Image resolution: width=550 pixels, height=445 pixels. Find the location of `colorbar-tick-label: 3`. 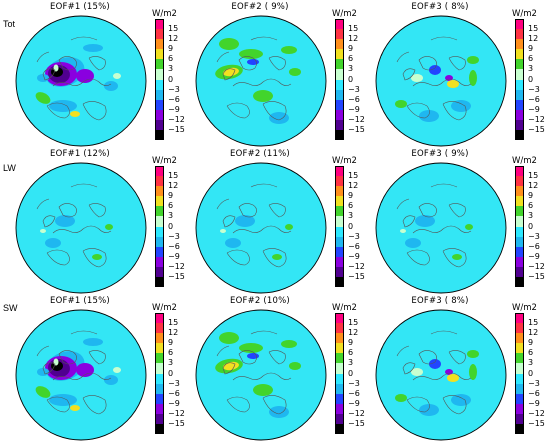

colorbar-tick-label: 3 is located at coordinates (351, 69).